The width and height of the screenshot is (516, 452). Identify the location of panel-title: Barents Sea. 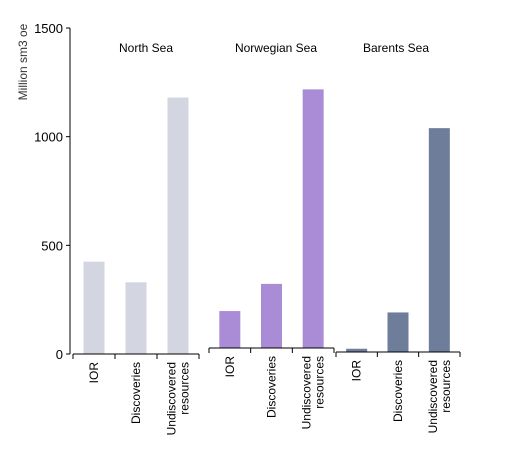
(396, 48).